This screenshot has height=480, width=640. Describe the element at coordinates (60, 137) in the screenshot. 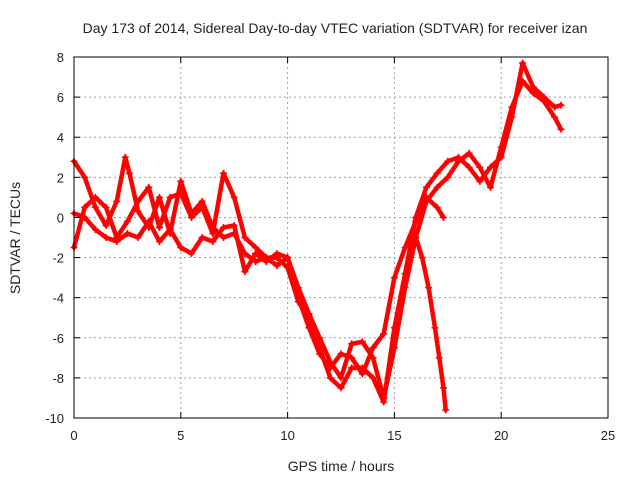

I see `y-tick-label: 4` at that location.